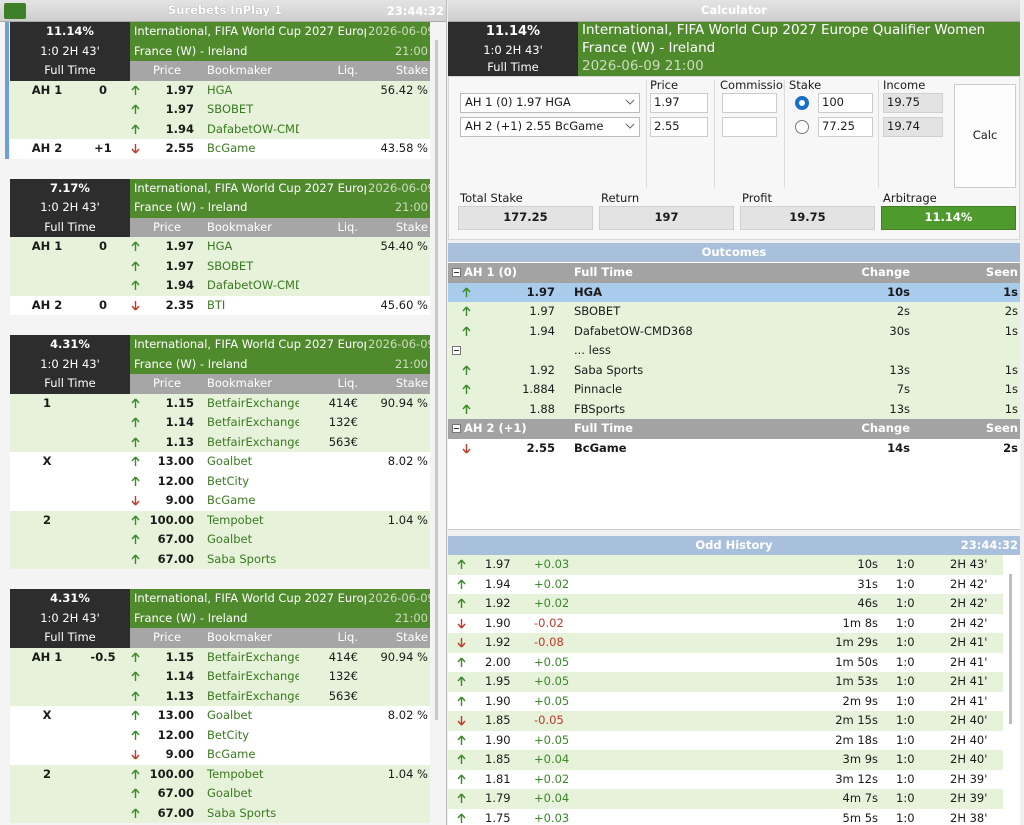  I want to click on outcome-name: 1, so click(46, 402).